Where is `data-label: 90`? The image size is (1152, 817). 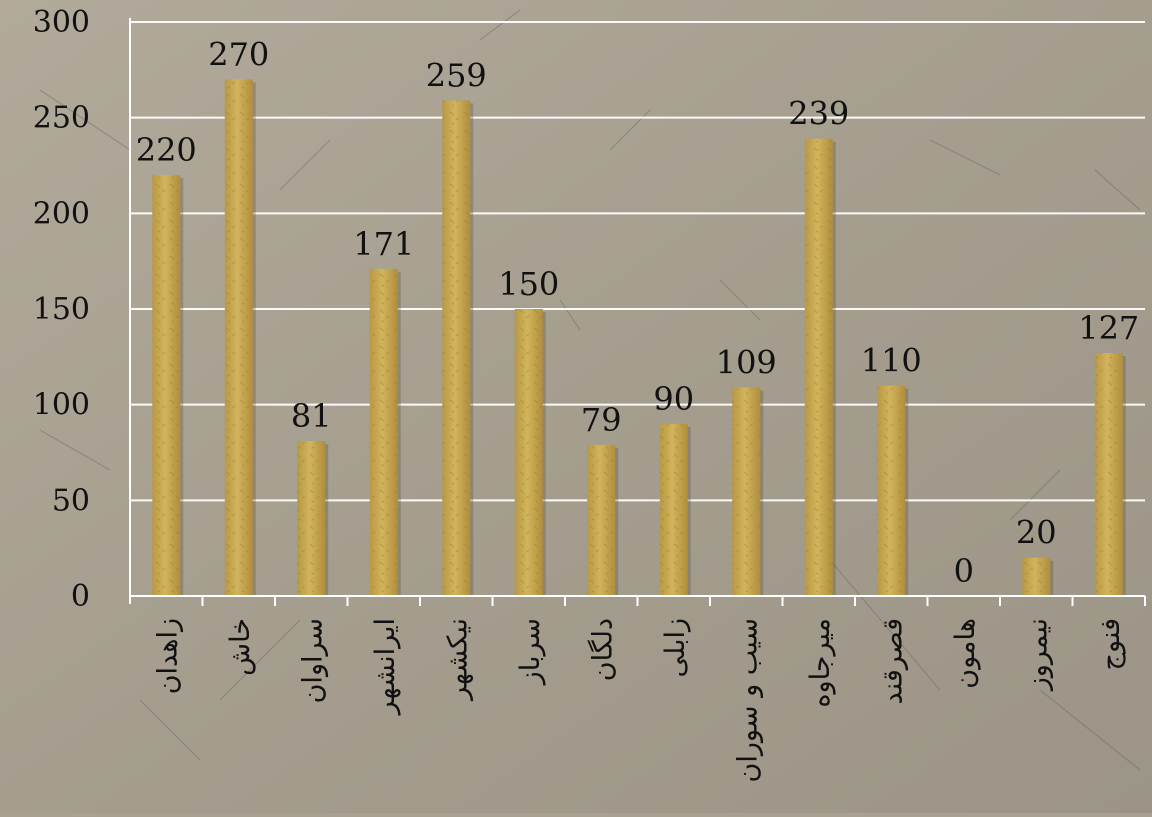 data-label: 90 is located at coordinates (673, 399).